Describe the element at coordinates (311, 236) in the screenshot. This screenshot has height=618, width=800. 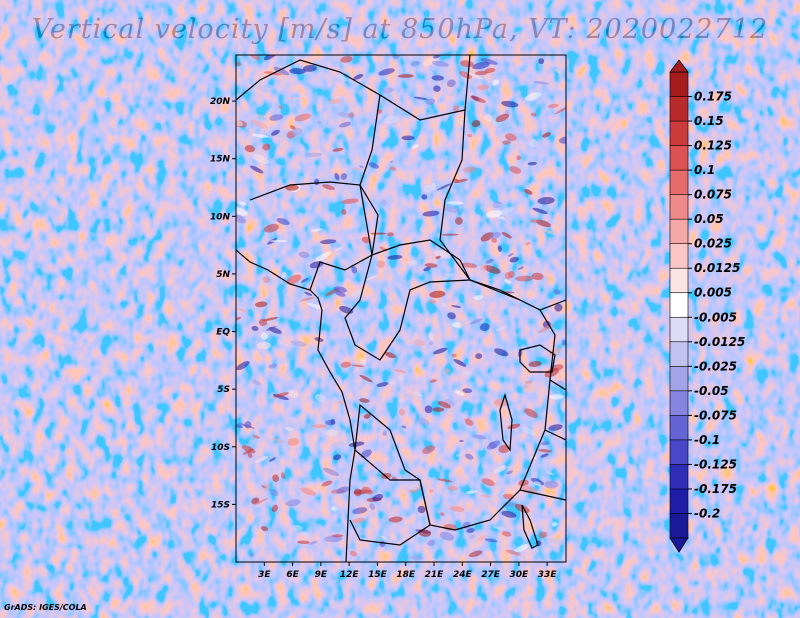
I see `nigeria-border` at that location.